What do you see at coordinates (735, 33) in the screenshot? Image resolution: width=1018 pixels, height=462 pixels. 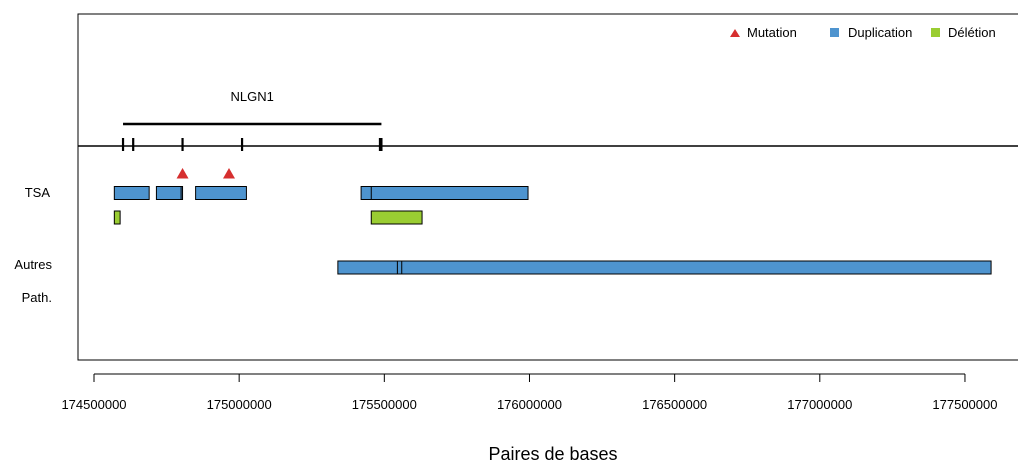 I see `legend-mutation-triangle-icon` at bounding box center [735, 33].